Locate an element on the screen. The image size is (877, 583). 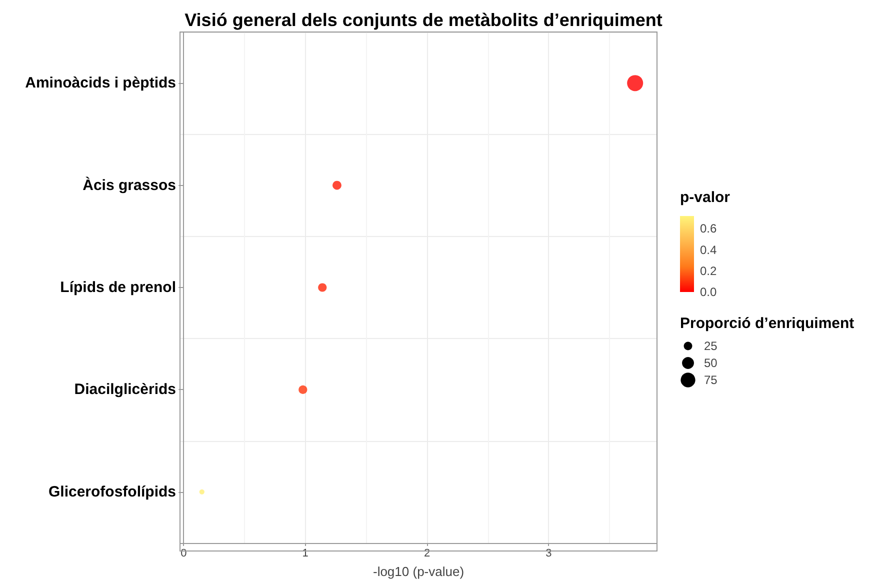
legend-label: 50 is located at coordinates (711, 363).